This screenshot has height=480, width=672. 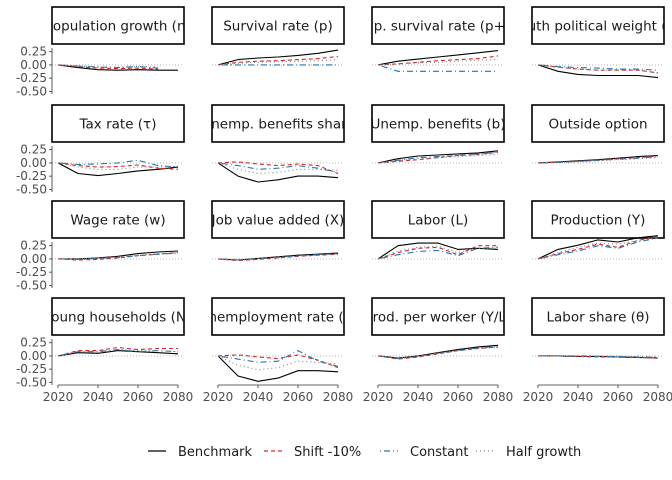 What do you see at coordinates (364, 452) in the screenshot?
I see `legend: Benchmark Shift -10% Constant Half growth` at bounding box center [364, 452].